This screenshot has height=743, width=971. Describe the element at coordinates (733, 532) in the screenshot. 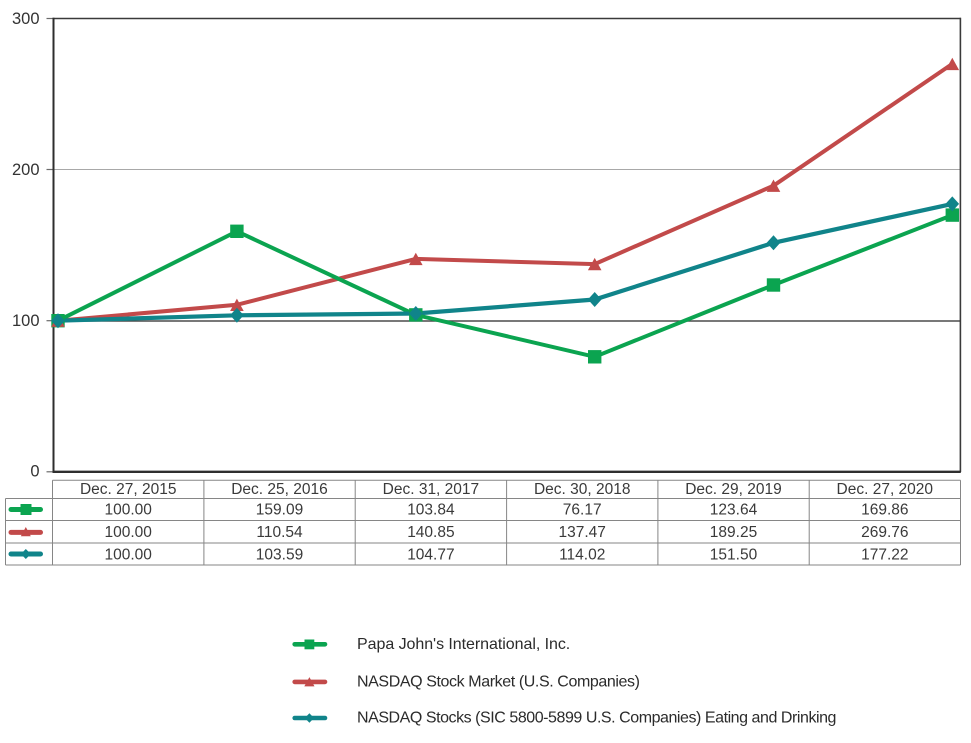

I see `svg-text: 189.25` at that location.